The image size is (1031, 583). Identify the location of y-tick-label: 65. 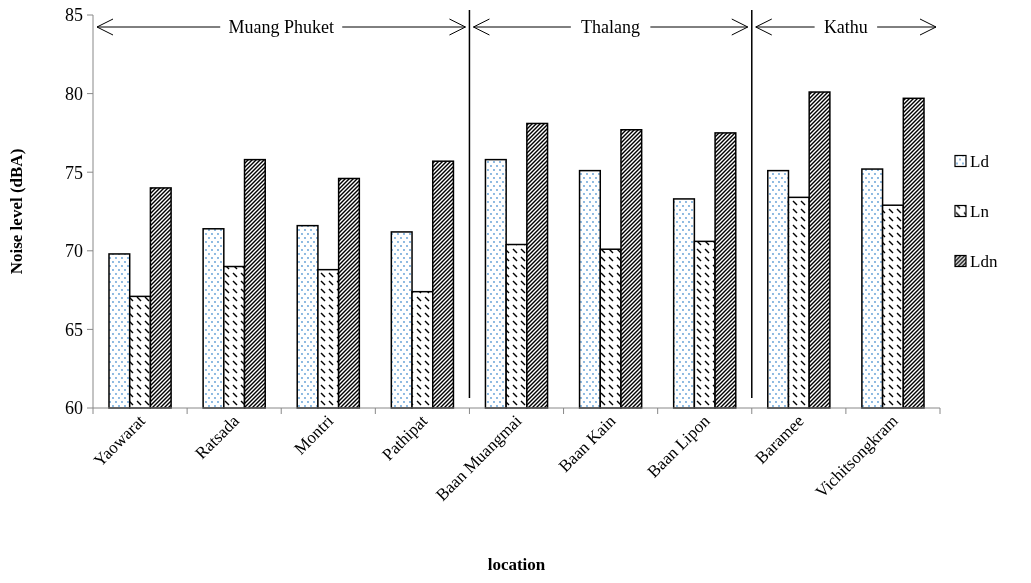
(74, 329).